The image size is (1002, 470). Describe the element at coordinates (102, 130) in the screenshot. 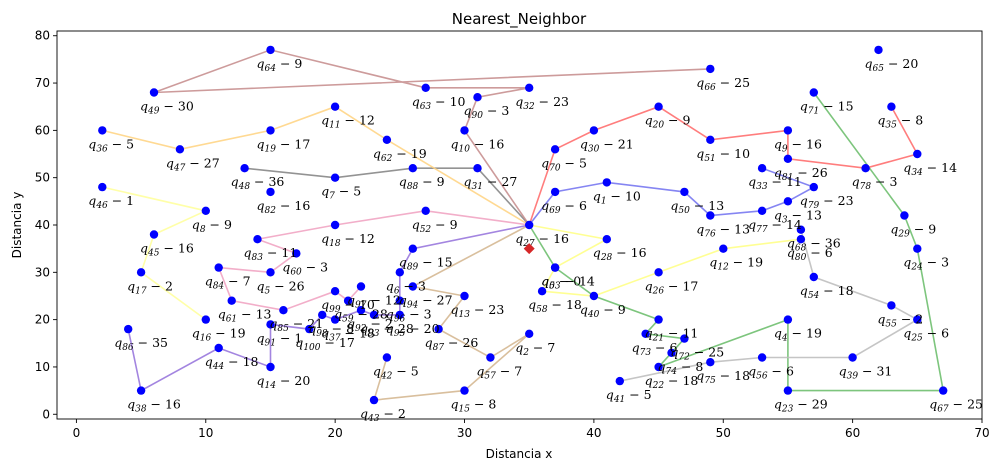

I see `point-q36` at that location.